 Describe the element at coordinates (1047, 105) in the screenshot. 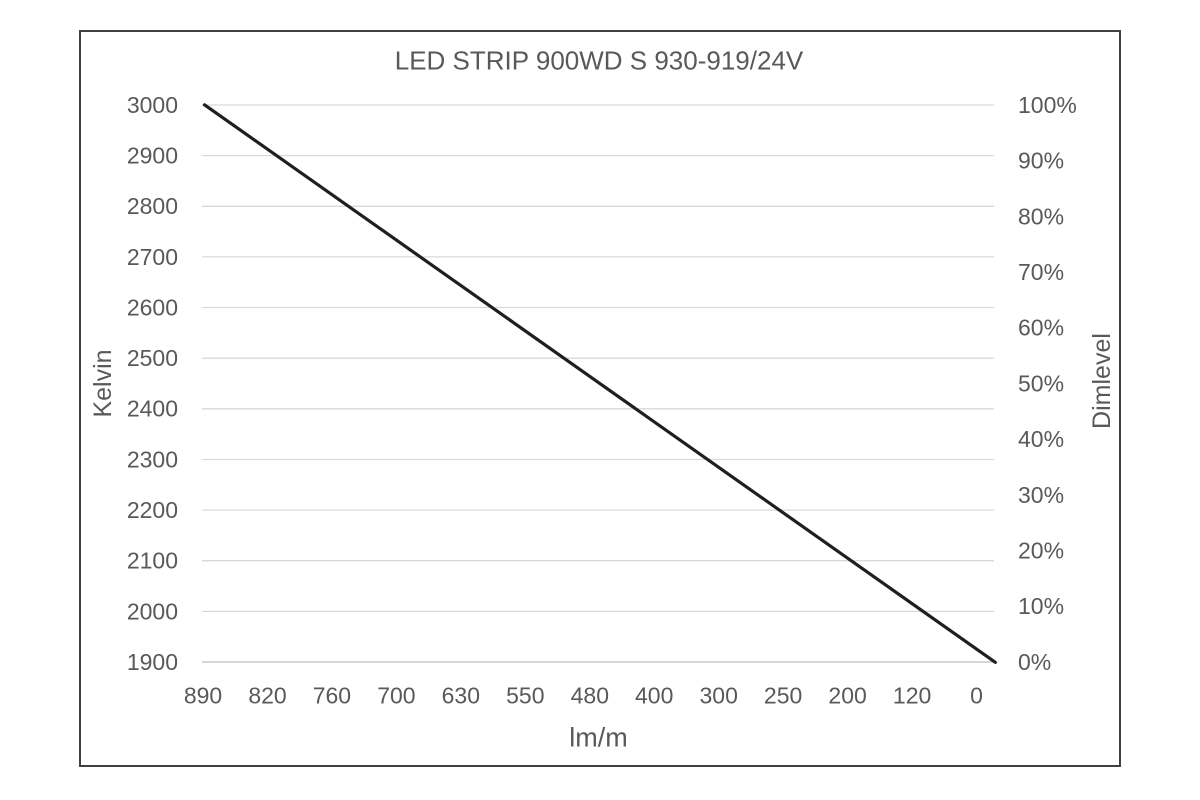

I see `svg-text: 100%` at that location.